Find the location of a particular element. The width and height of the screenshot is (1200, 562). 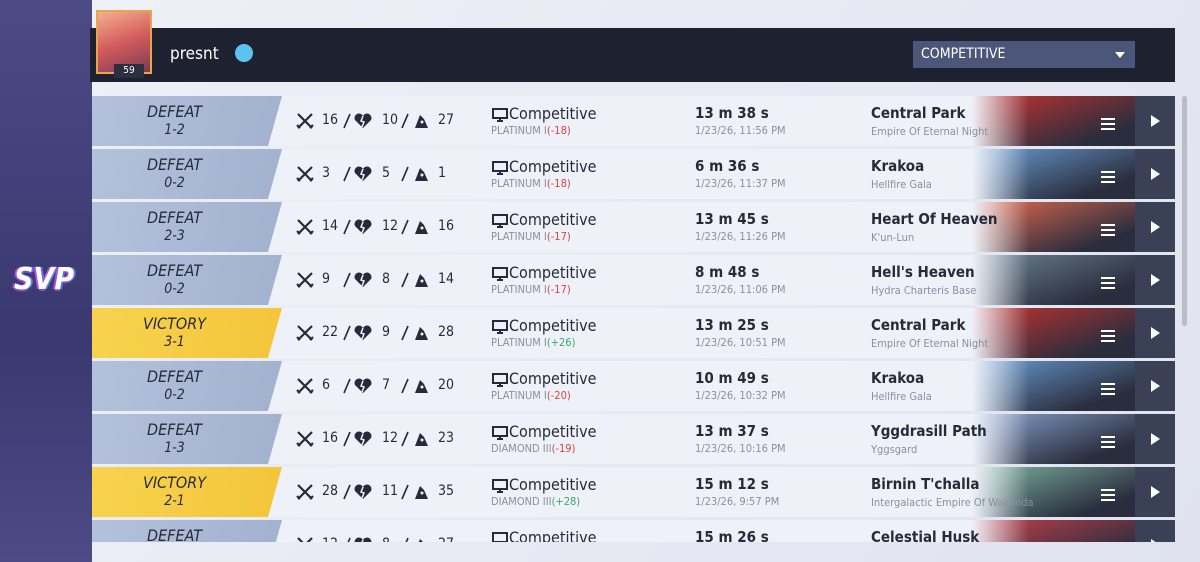

kills: 16 is located at coordinates (330, 120).